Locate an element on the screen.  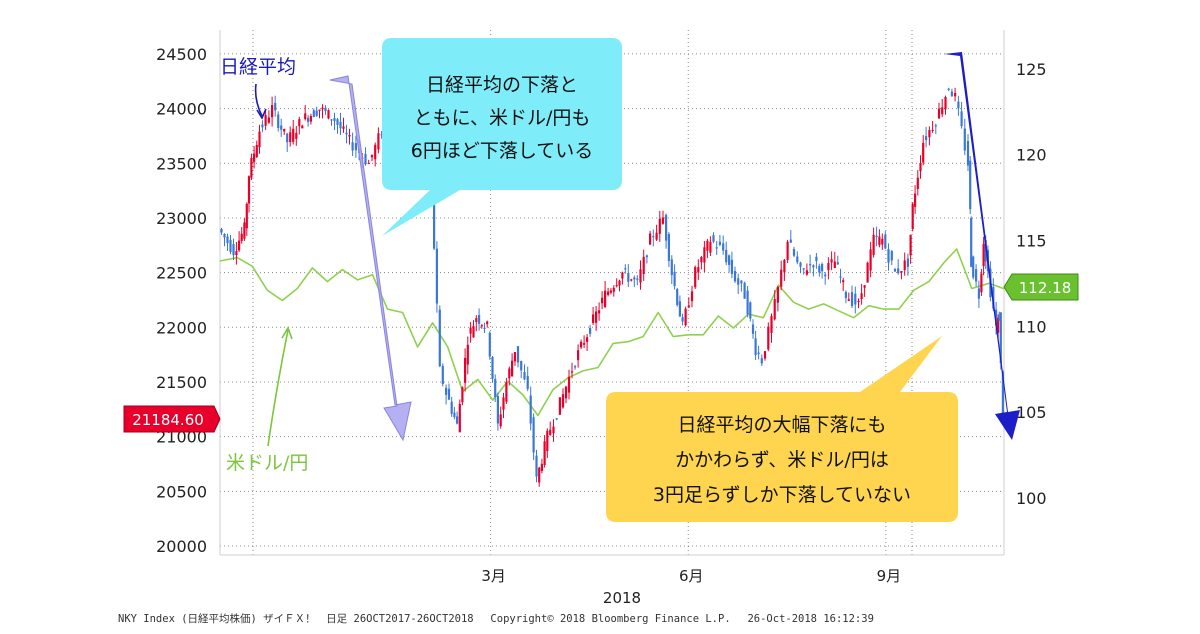
left-tick-label: 24500 is located at coordinates (181, 54).